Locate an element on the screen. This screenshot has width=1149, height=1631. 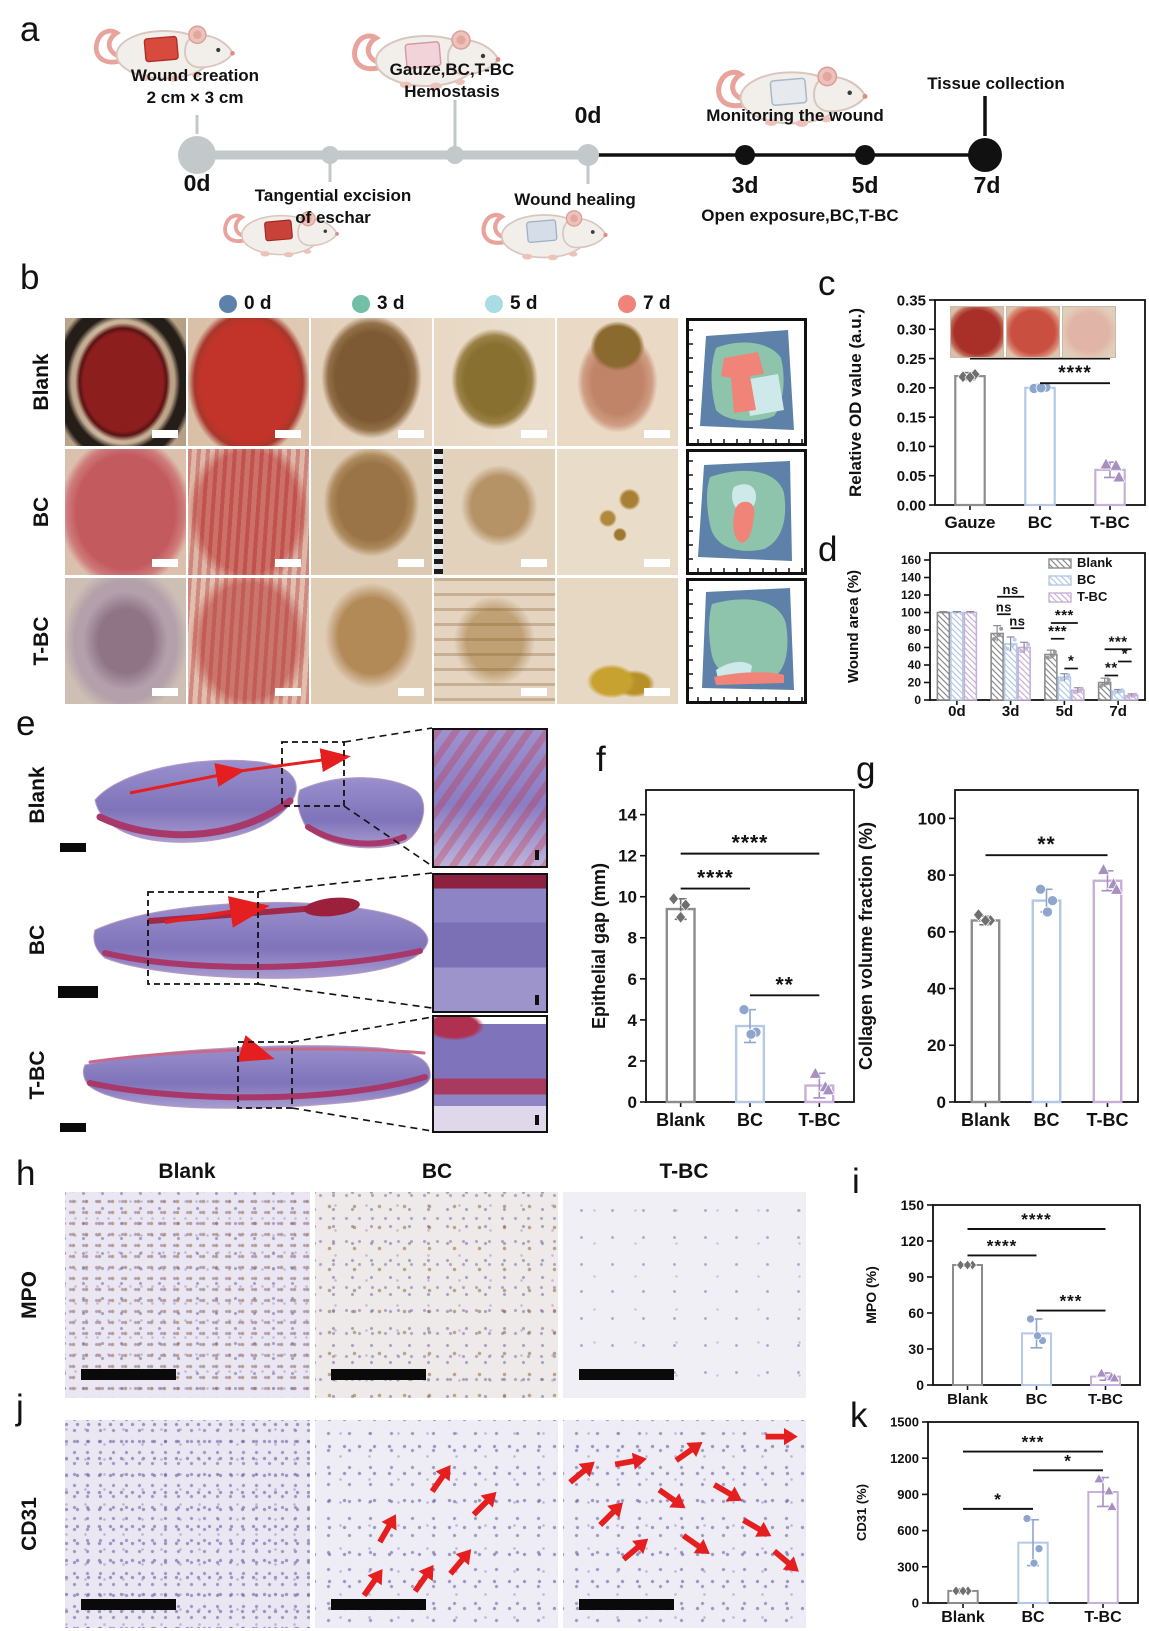
wound-trace-map-bc is located at coordinates (746, 512).